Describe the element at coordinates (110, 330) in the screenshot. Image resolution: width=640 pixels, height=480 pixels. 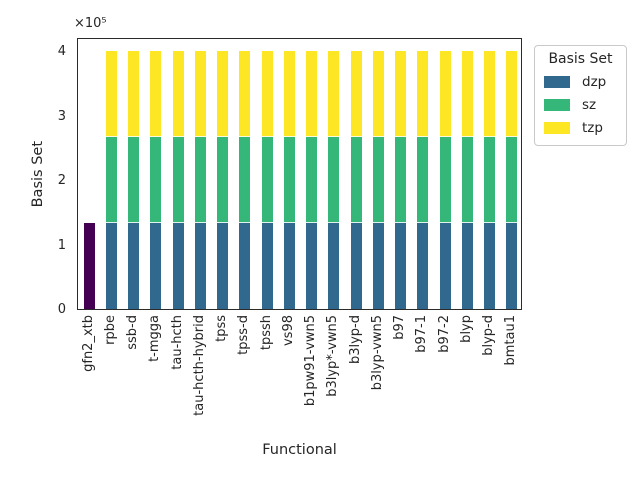
I see `x-tick-label: rpbe` at that location.